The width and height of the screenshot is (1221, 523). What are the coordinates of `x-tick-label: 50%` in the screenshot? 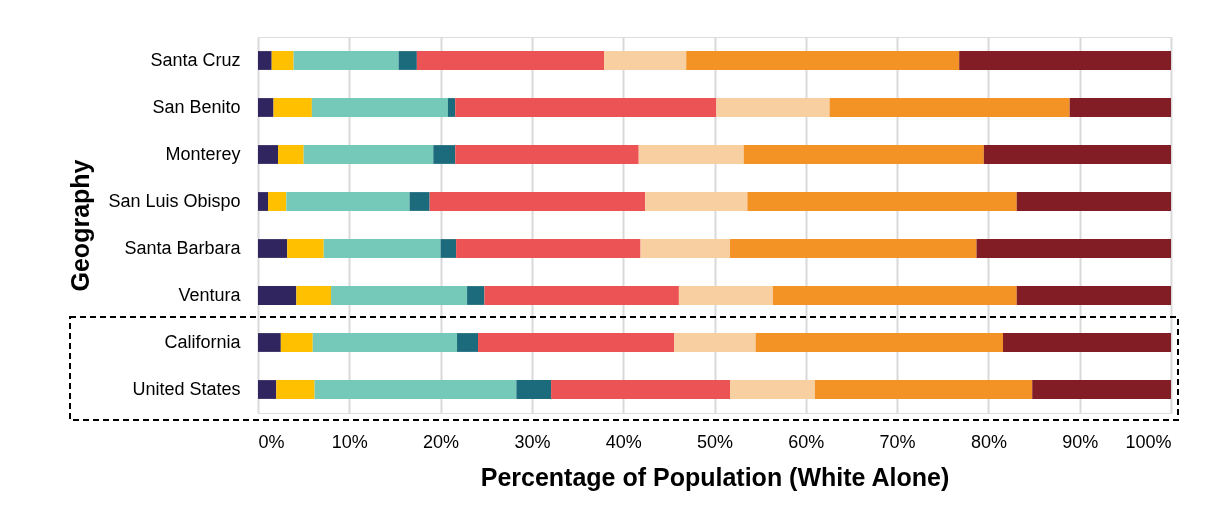 It's located at (715, 441).